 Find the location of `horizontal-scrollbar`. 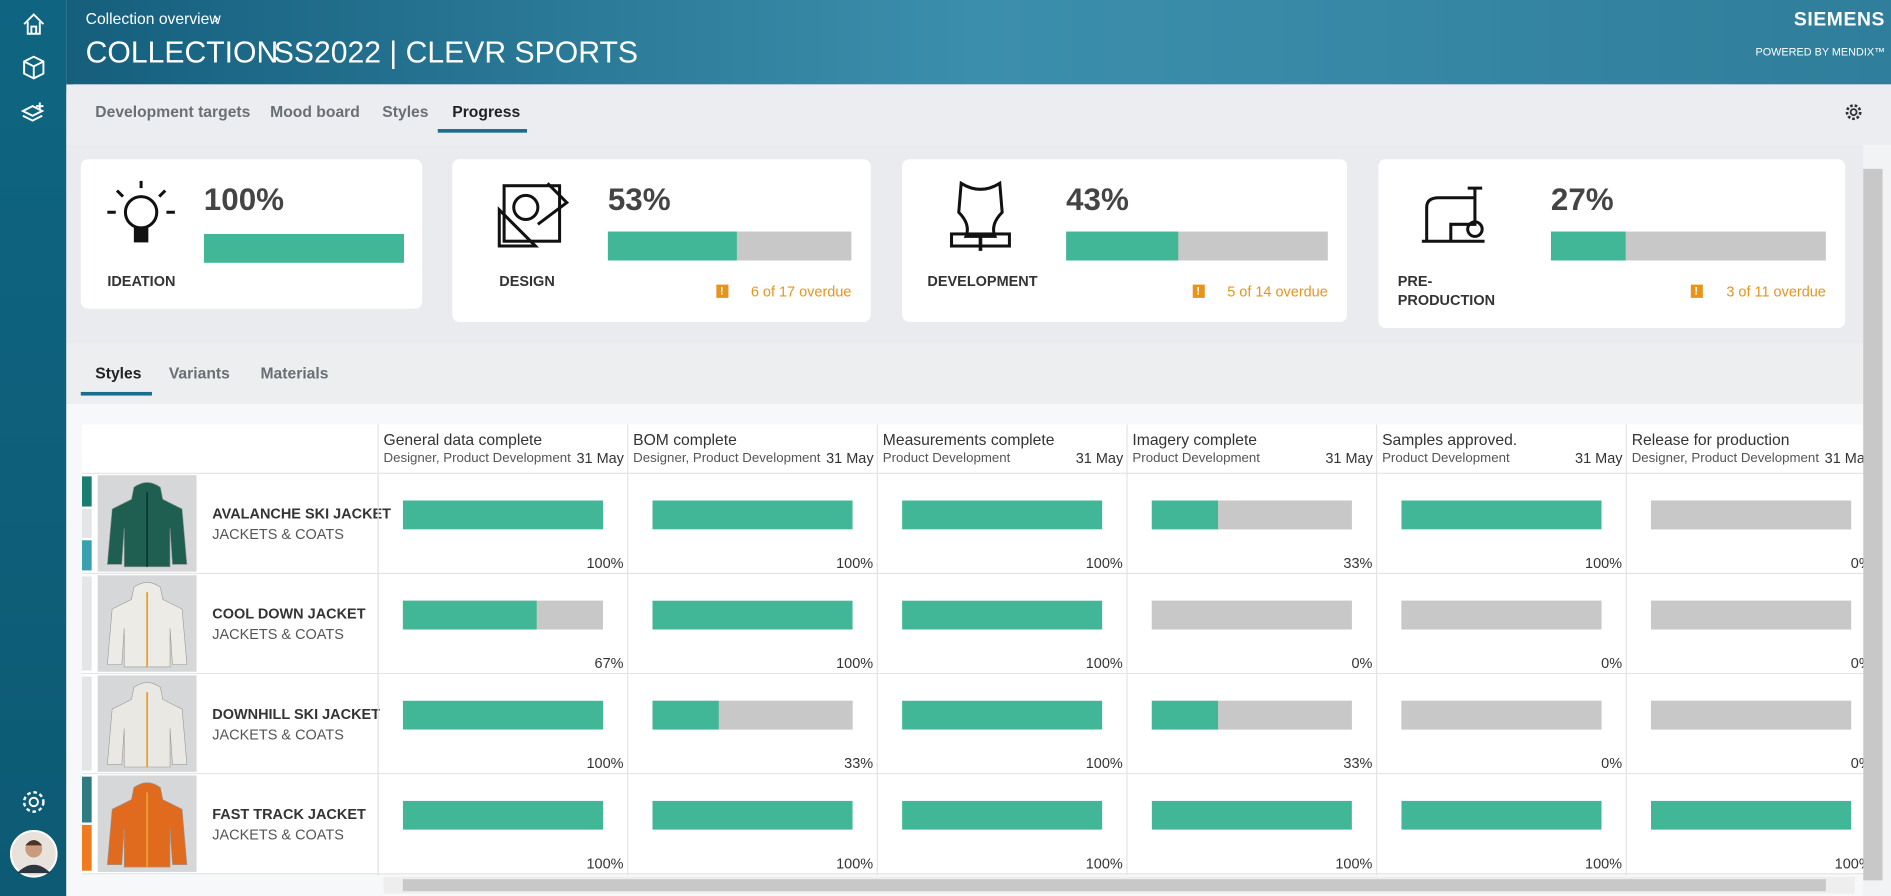

horizontal-scrollbar is located at coordinates (1119, 885).